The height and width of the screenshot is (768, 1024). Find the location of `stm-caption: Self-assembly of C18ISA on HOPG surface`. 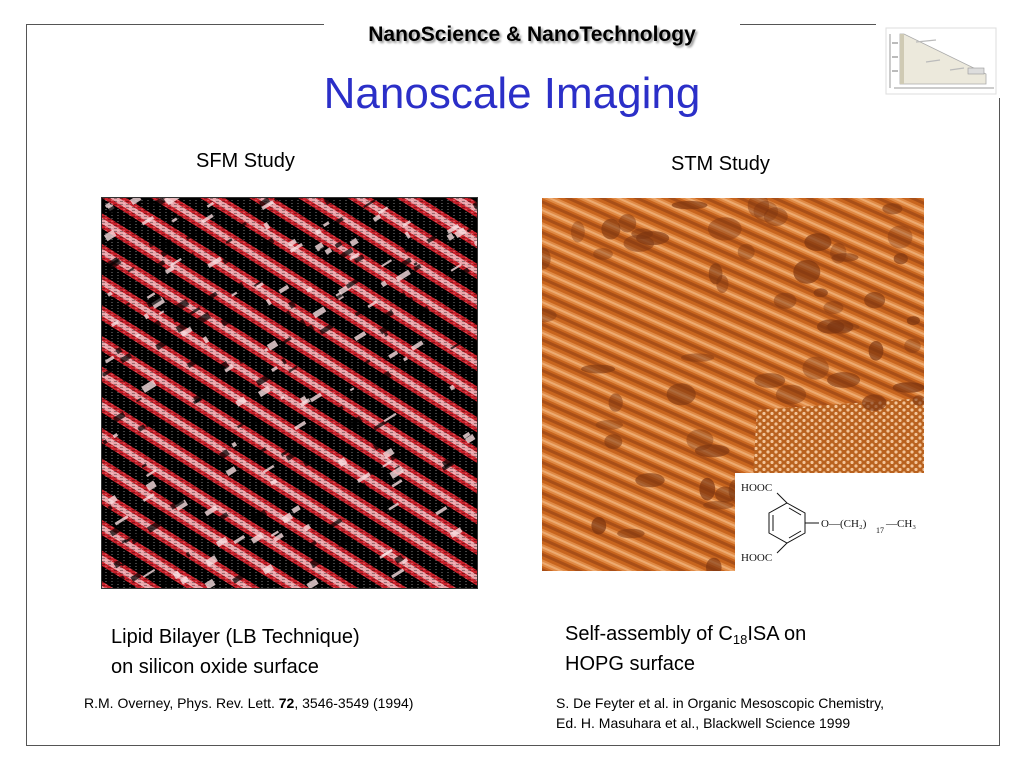

stm-caption: Self-assembly of C18ISA on HOPG surface is located at coordinates (685, 649).